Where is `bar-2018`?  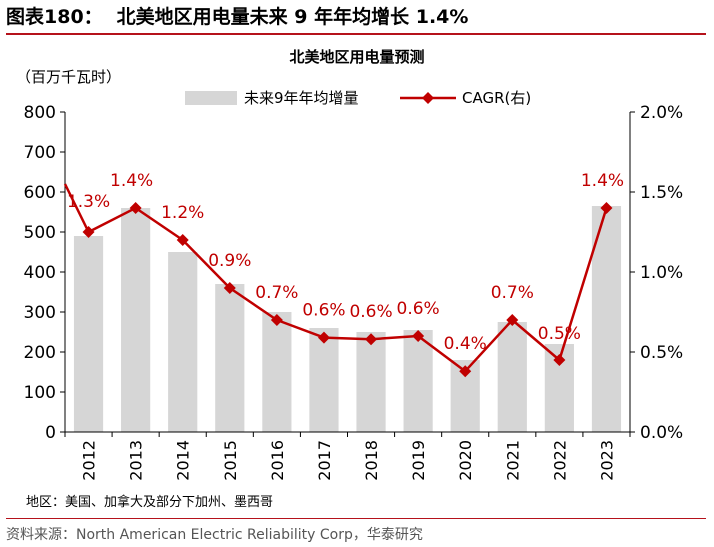 bar-2018 is located at coordinates (371, 382).